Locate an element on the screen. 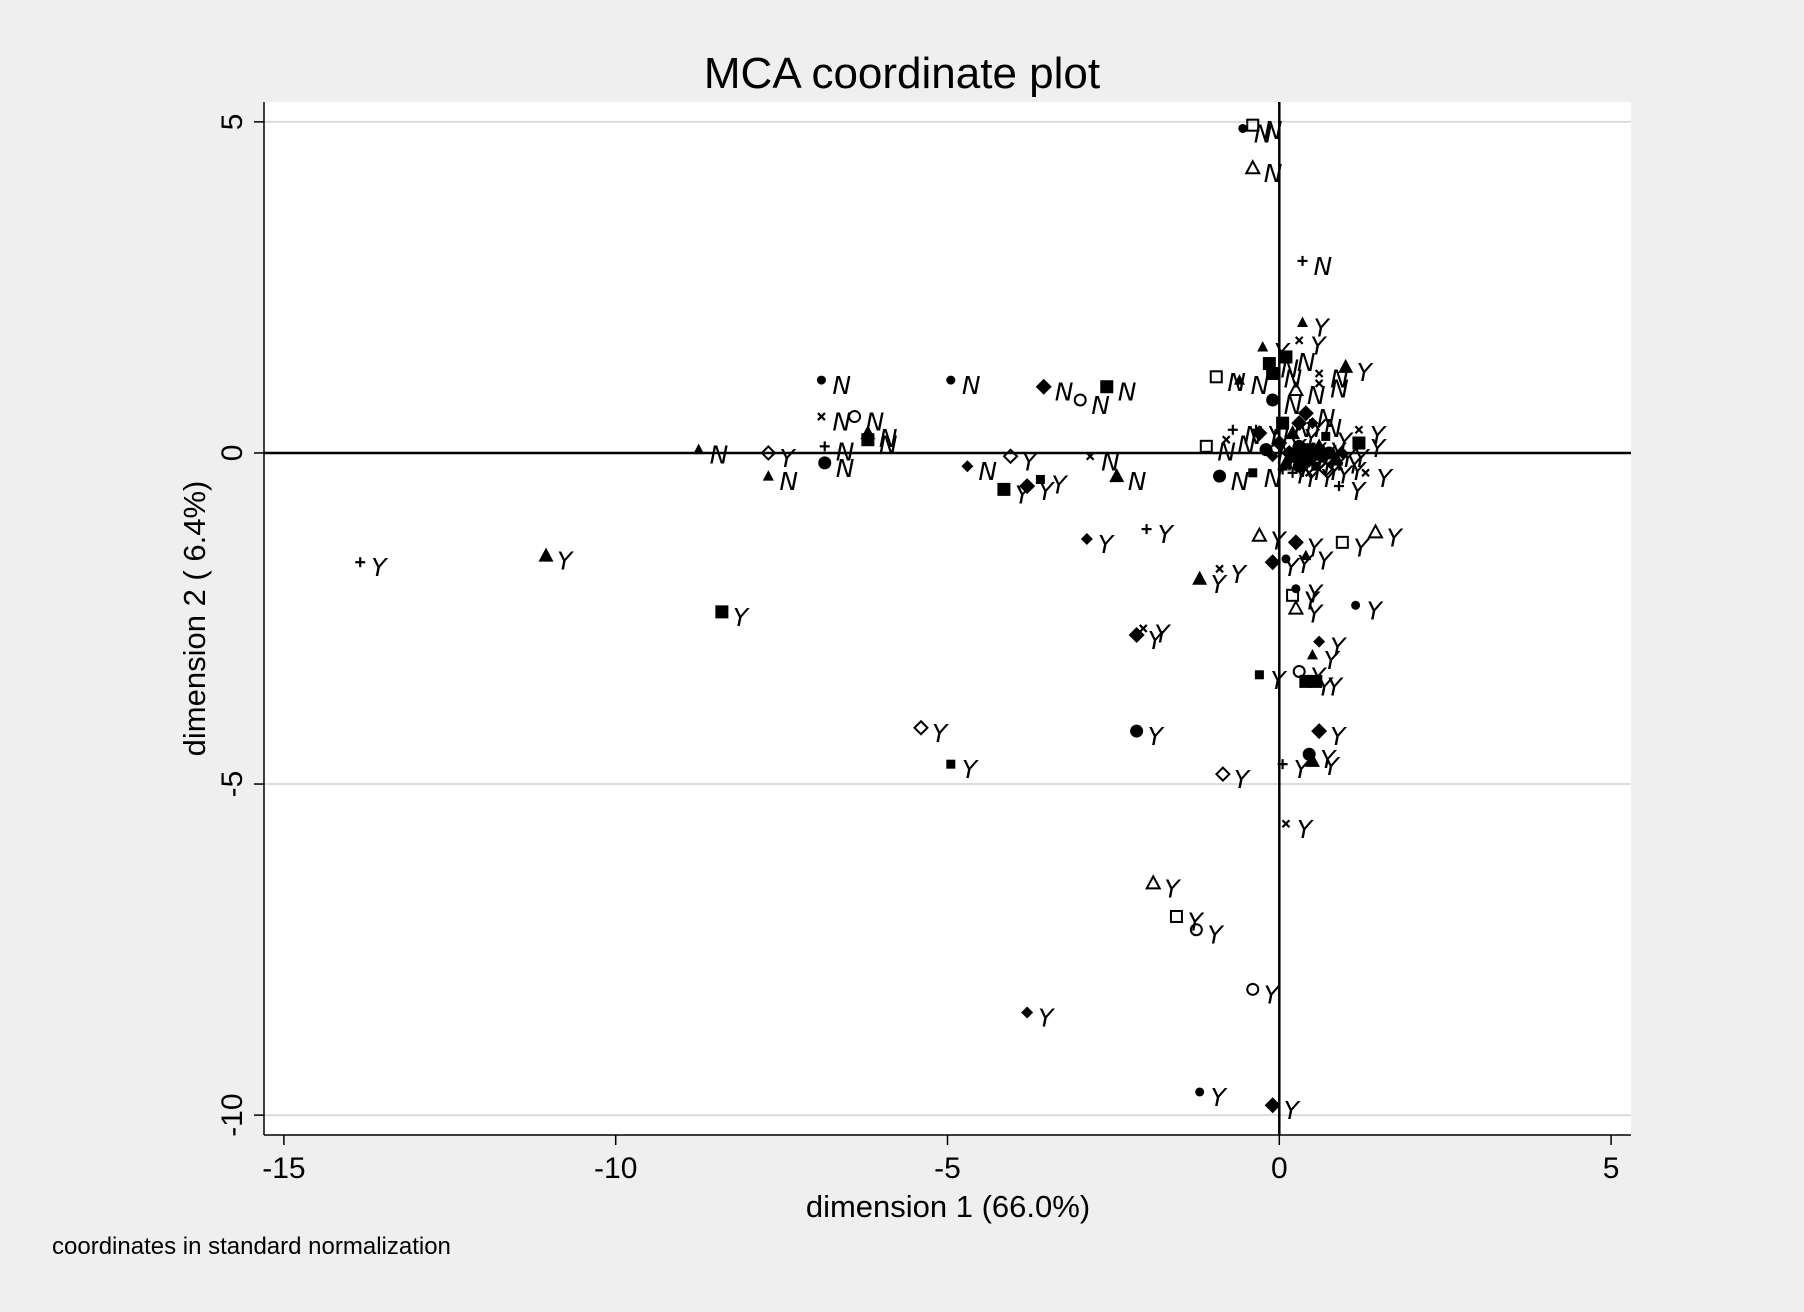 Image resolution: width=1804 pixels, height=1312 pixels. y-axis-label: dimension 2 ( 6.4%) is located at coordinates (194, 619).